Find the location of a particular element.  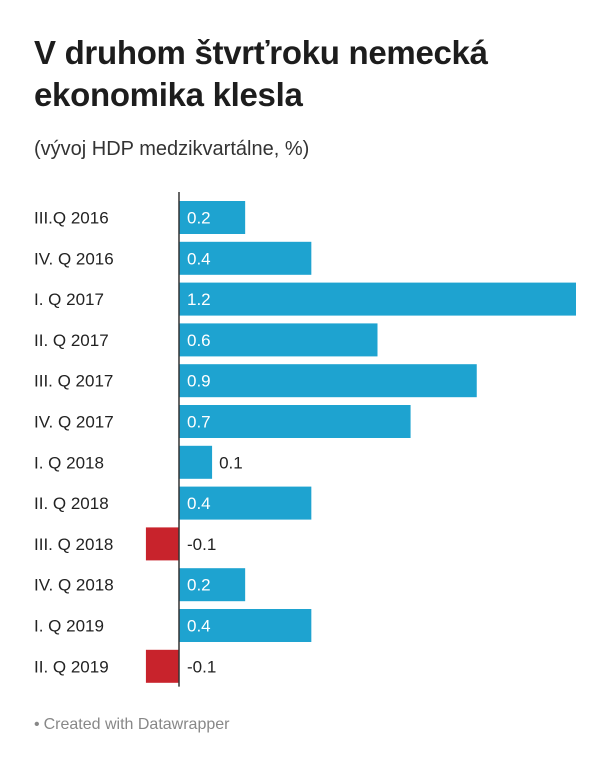

value-label: 1.2 is located at coordinates (199, 299).